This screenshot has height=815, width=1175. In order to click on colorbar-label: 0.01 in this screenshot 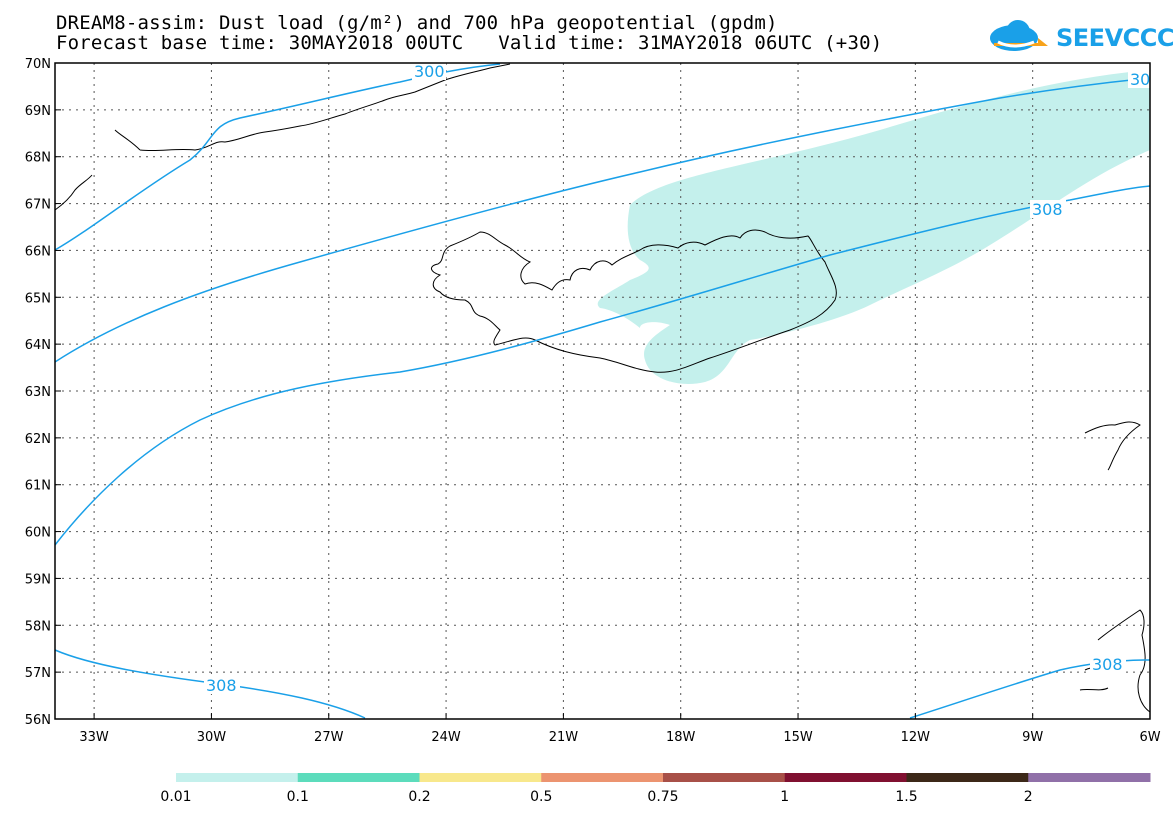, I will do `click(175, 797)`.